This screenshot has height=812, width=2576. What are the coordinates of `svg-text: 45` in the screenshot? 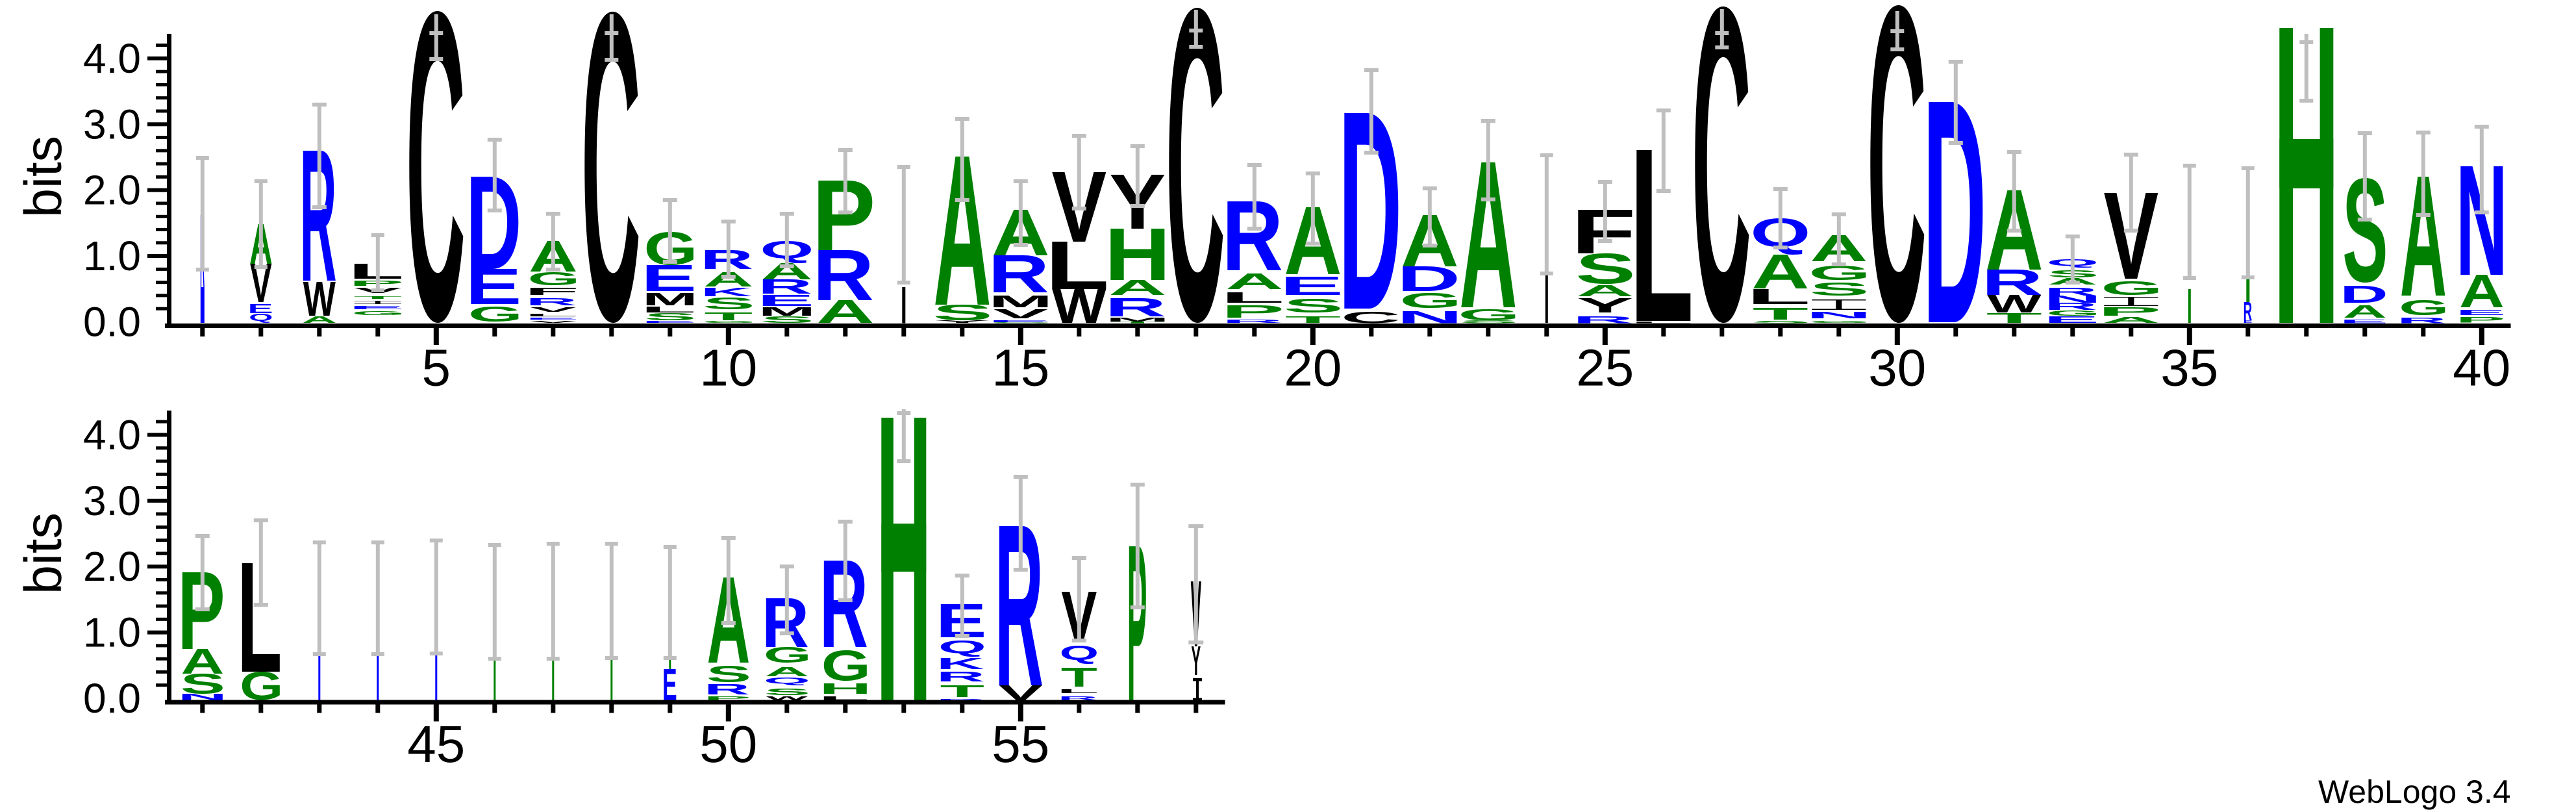 It's located at (436, 744).